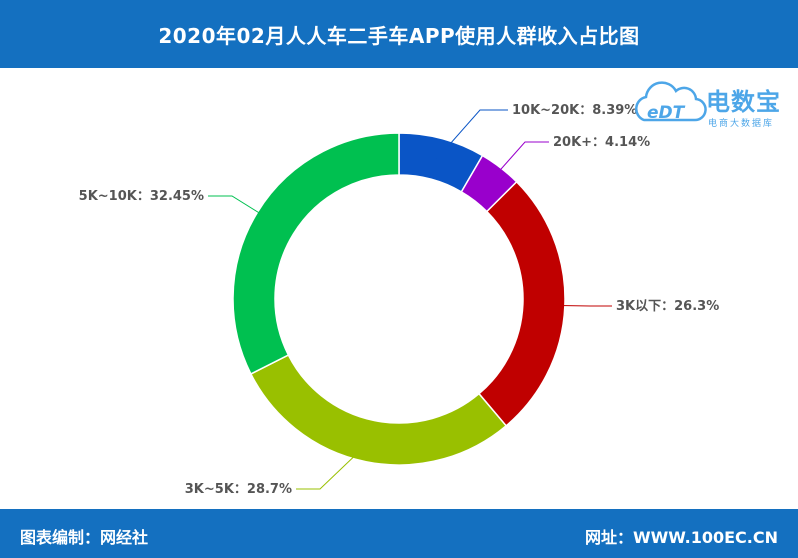 The width and height of the screenshot is (798, 558). Describe the element at coordinates (666, 113) in the screenshot. I see `logo-badge: eDT` at that location.